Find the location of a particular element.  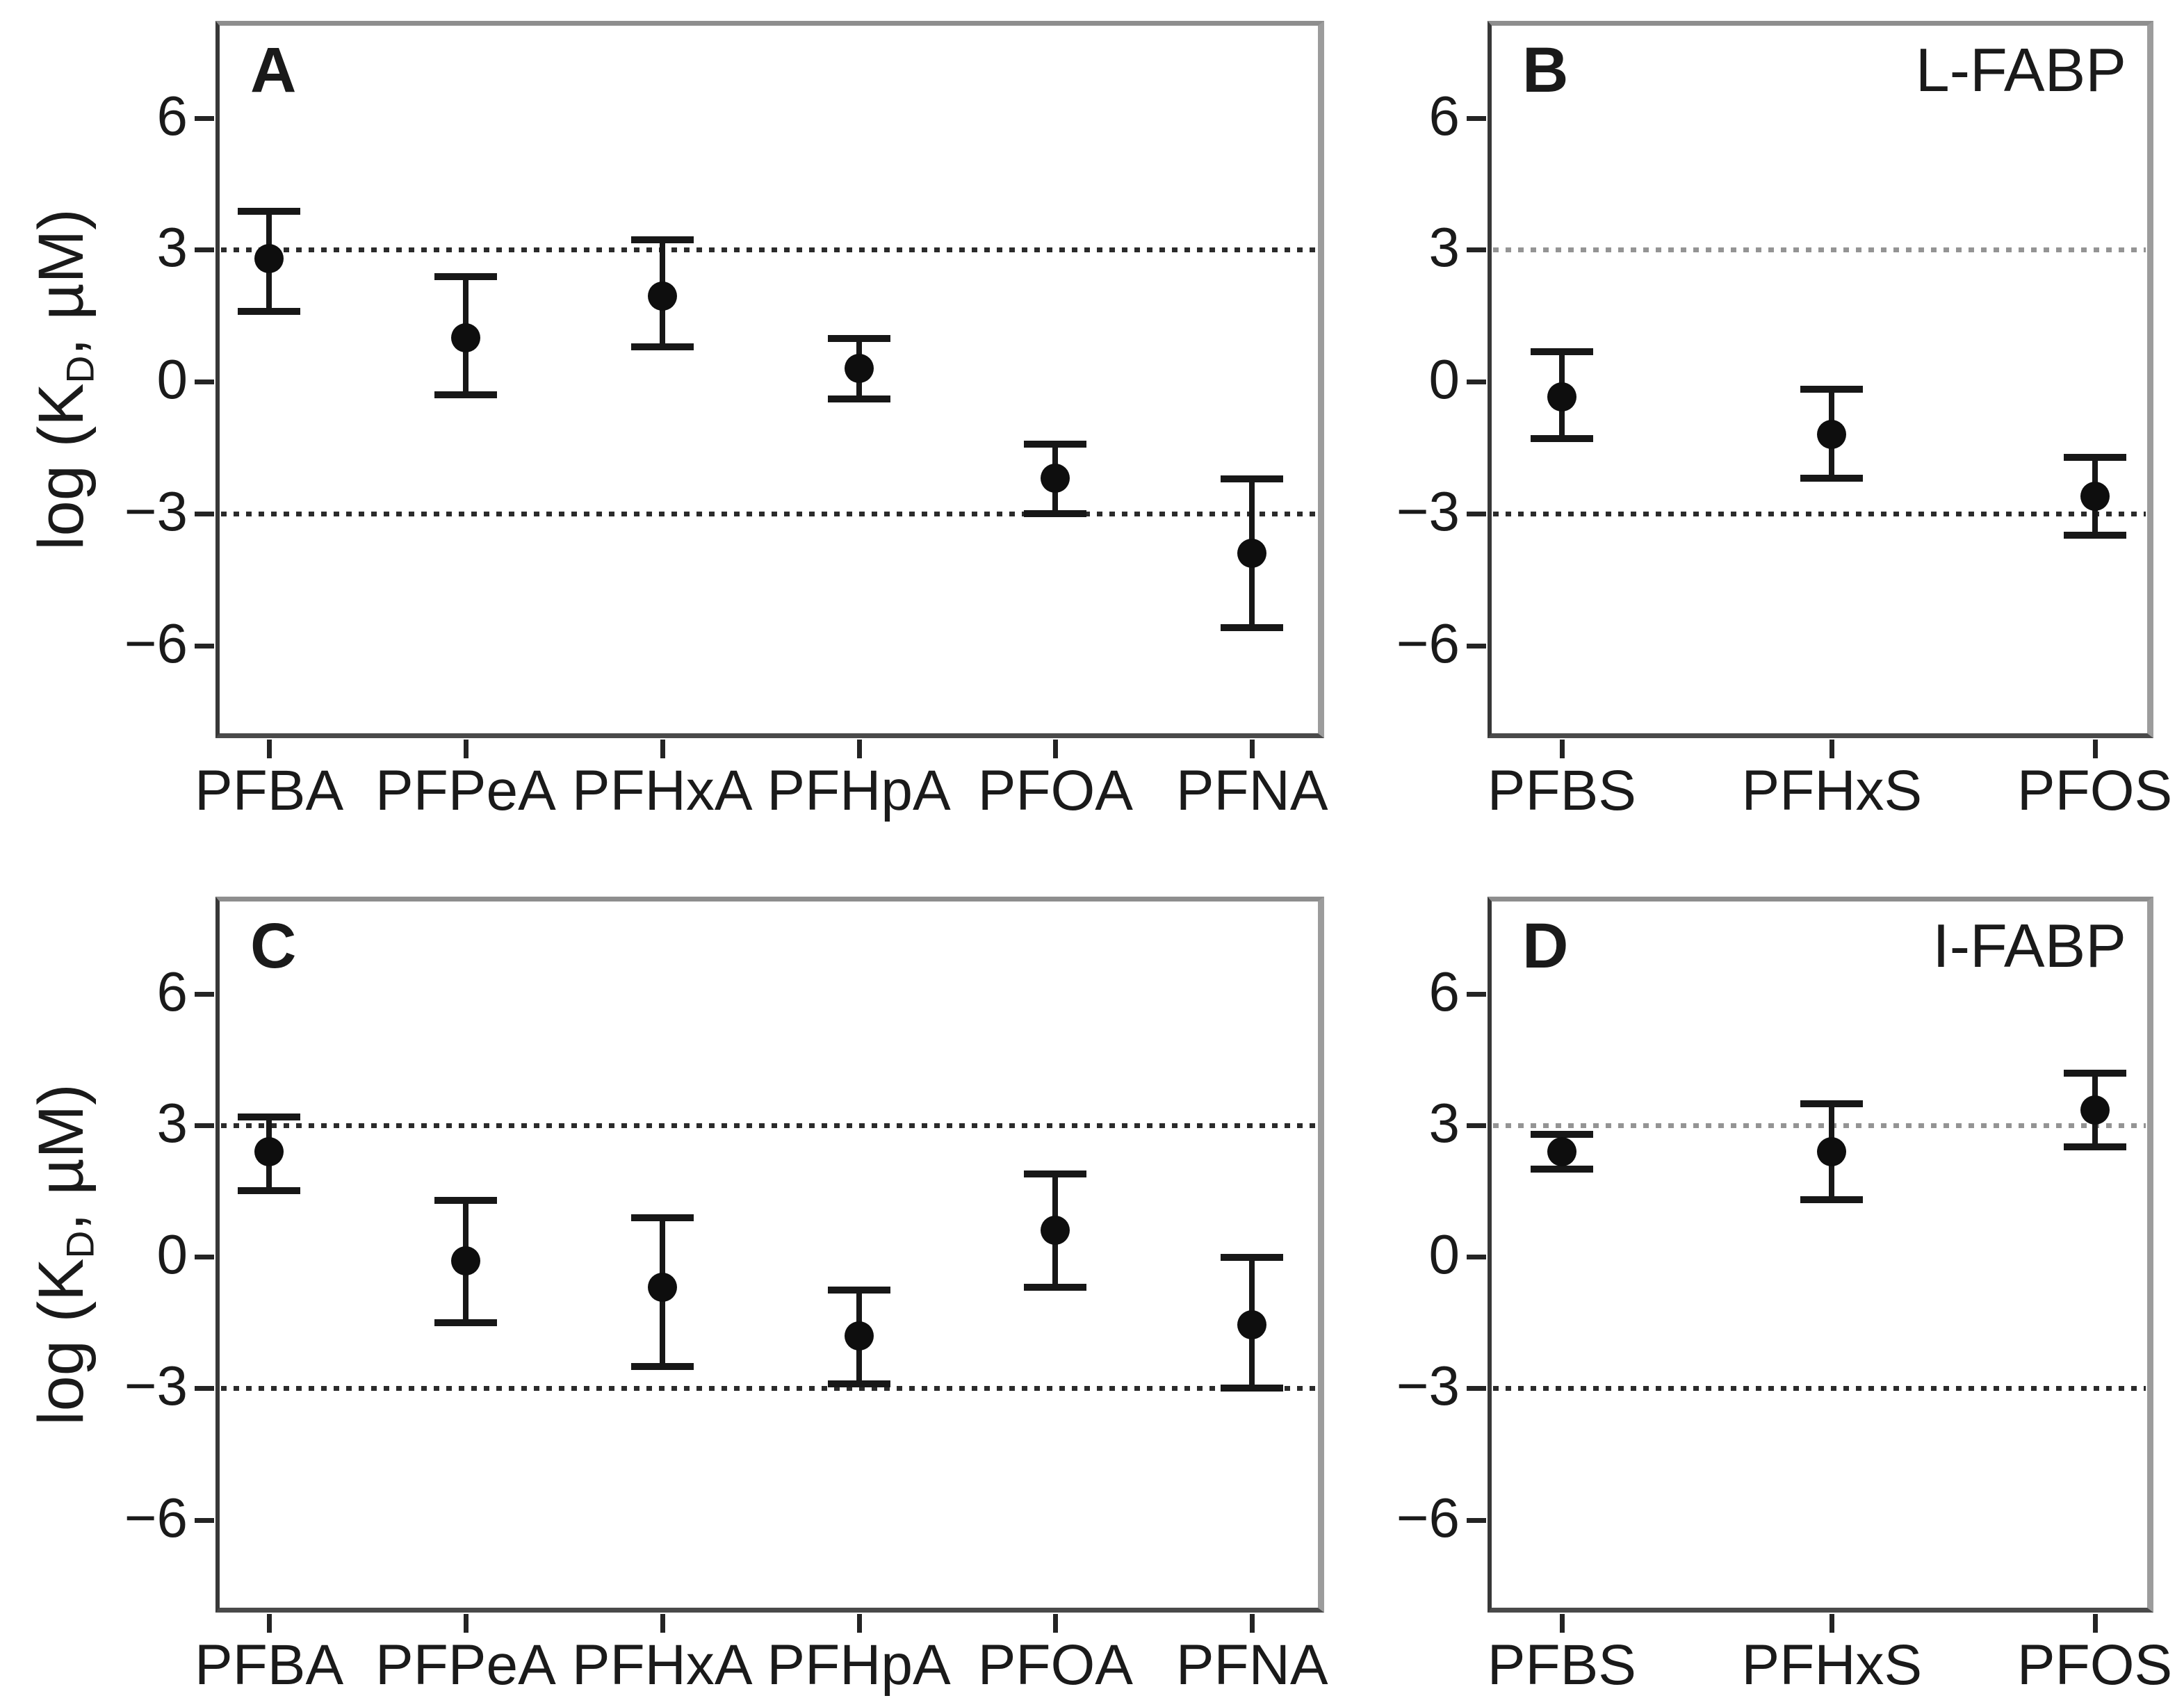

data-point-pfhxa is located at coordinates (662, 1288).